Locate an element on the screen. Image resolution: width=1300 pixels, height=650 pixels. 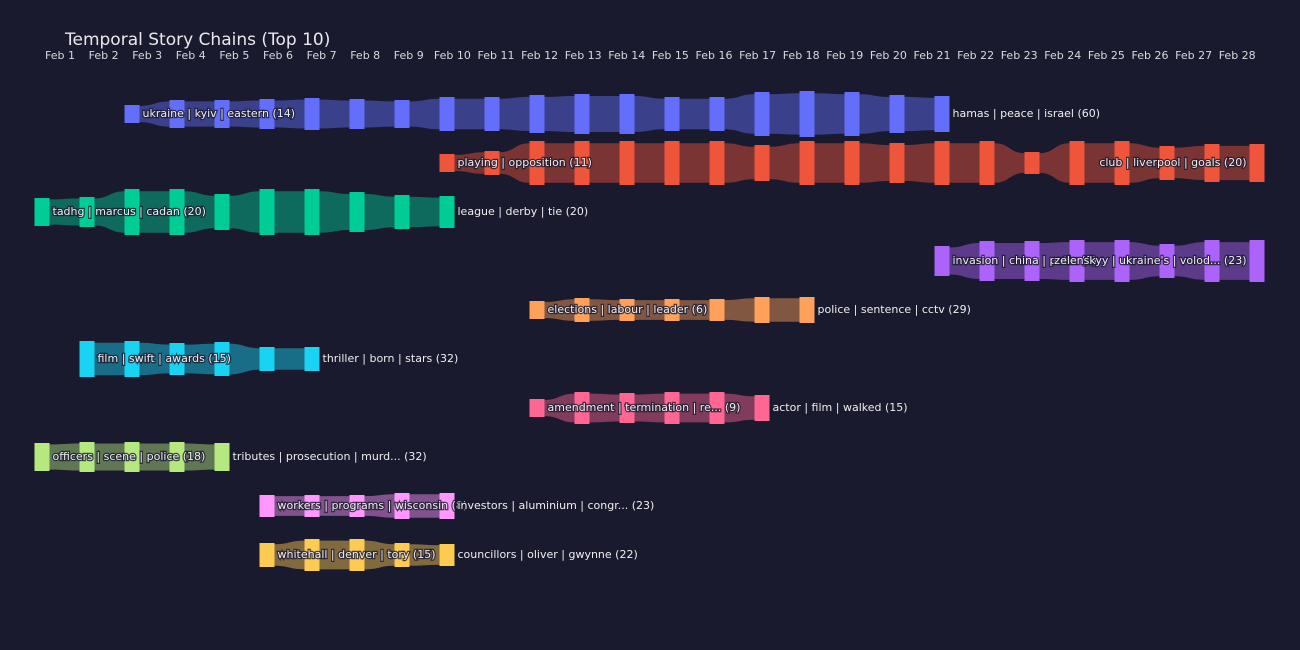
end-label: investors | aluminium | congr... (23) is located at coordinates (556, 505).